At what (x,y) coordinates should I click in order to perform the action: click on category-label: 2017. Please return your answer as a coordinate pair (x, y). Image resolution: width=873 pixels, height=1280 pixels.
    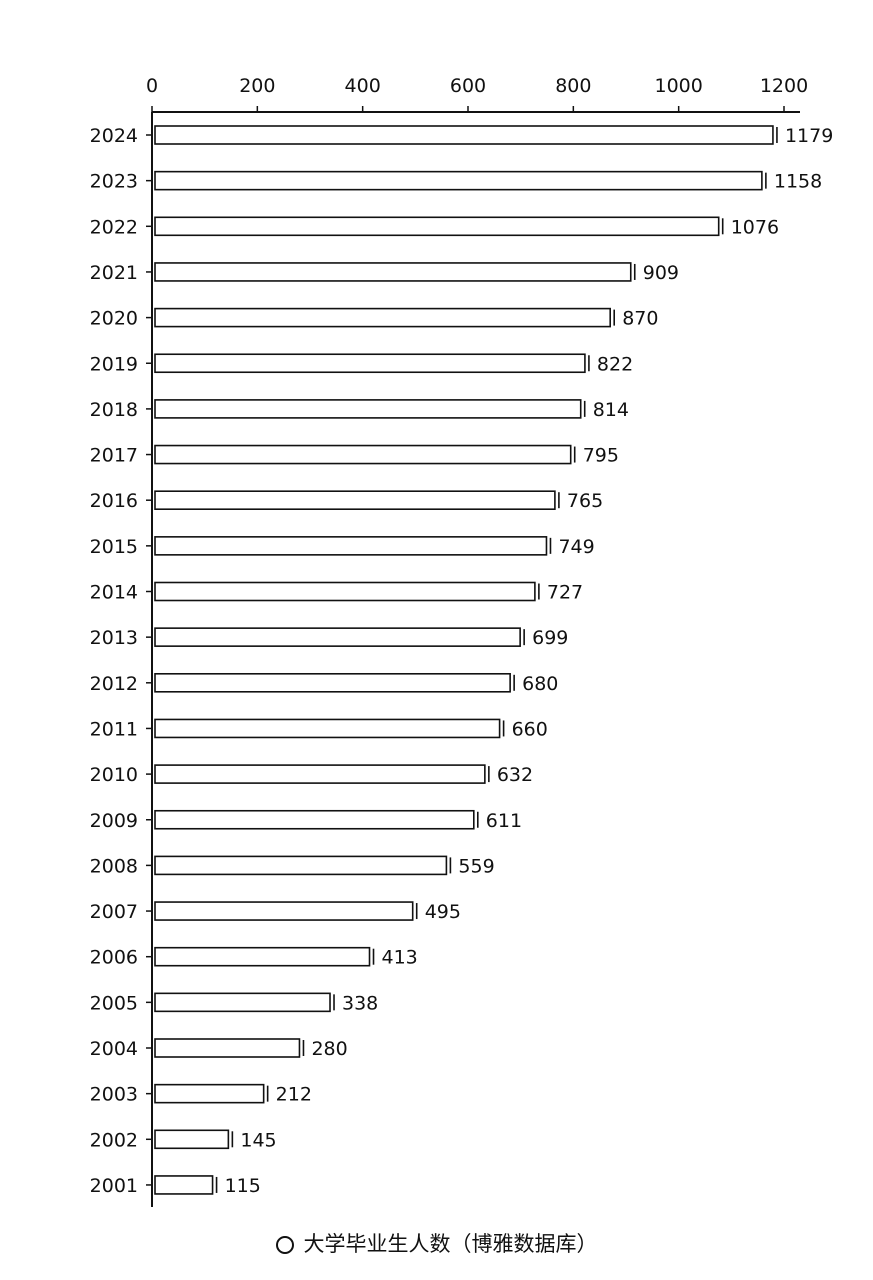
    Looking at the image, I should click on (114, 456).